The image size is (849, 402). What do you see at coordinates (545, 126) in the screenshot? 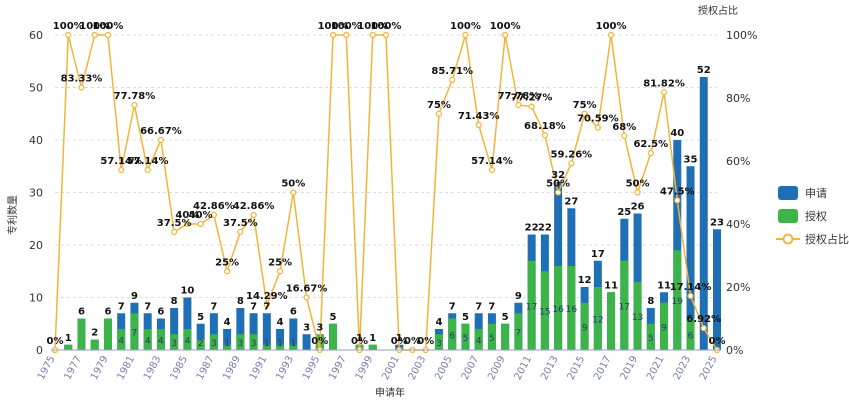
I see `ratio-value-label: 68.18%` at bounding box center [545, 126].